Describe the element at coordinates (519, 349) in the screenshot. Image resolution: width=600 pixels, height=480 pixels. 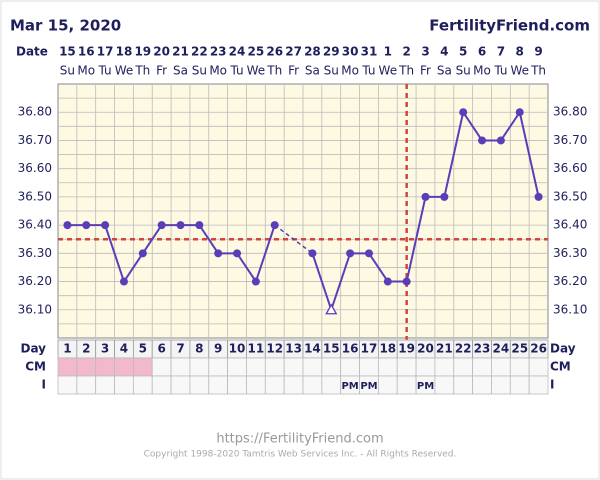
I see `day-number: 25` at that location.